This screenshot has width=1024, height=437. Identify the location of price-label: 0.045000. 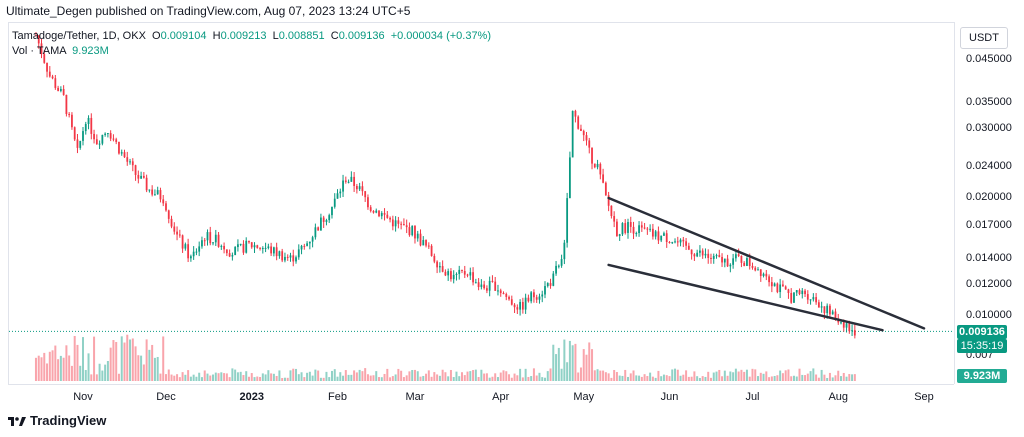
(989, 59).